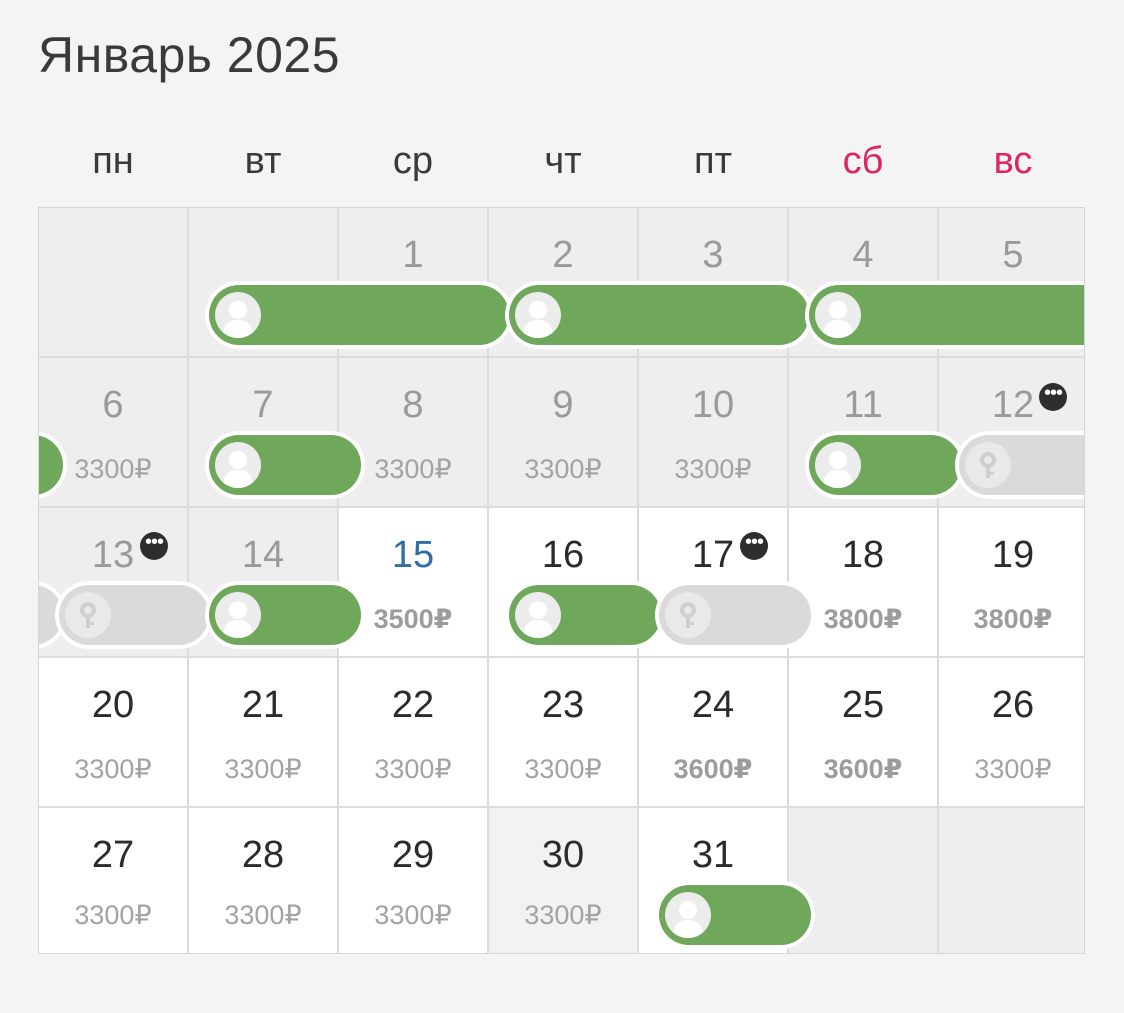 This screenshot has height=1013, width=1124. What do you see at coordinates (863, 555) in the screenshot?
I see `day-number: 18` at bounding box center [863, 555].